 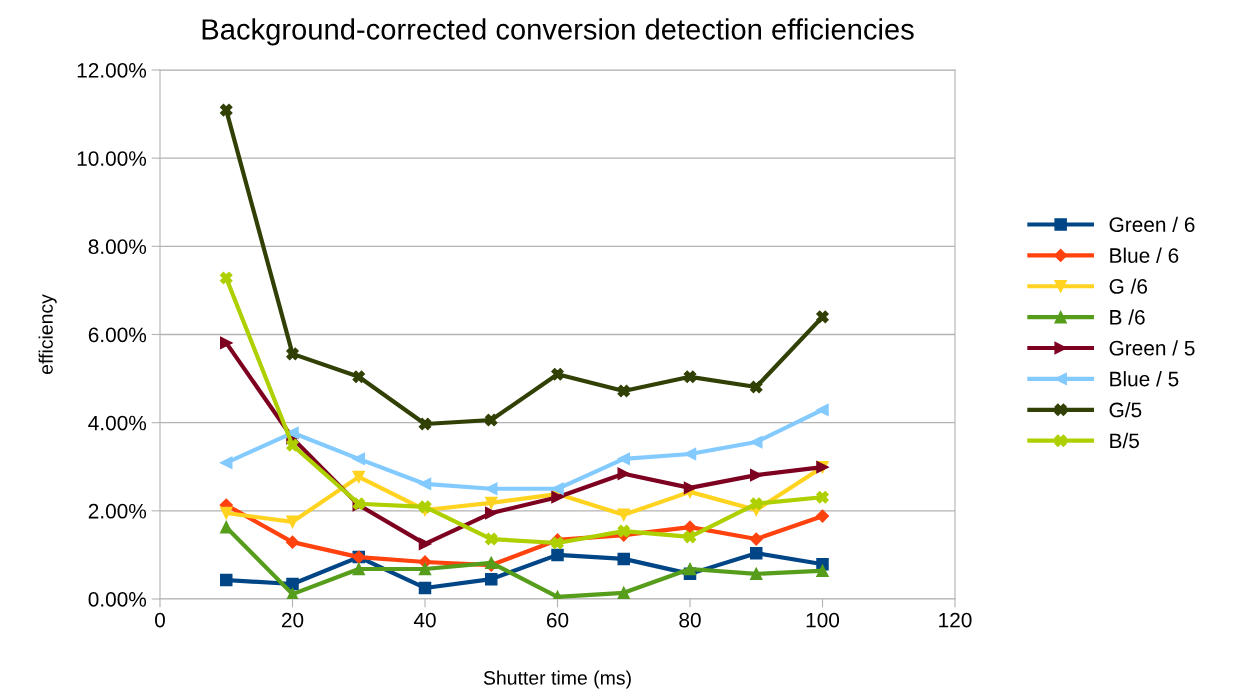 What do you see at coordinates (1127, 317) in the screenshot?
I see `legend-label: B /6` at bounding box center [1127, 317].